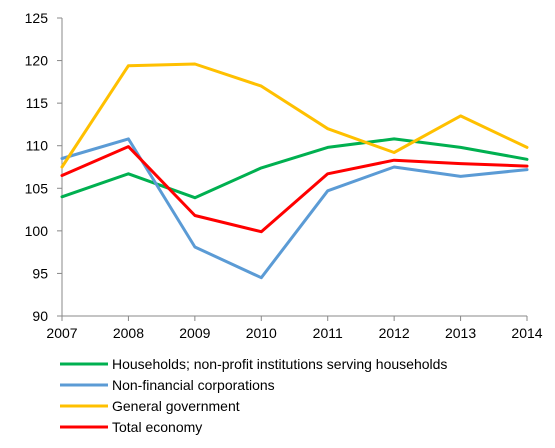 This screenshot has width=555, height=448. What do you see at coordinates (128, 333) in the screenshot?
I see `x-tick-label: 2008` at bounding box center [128, 333].